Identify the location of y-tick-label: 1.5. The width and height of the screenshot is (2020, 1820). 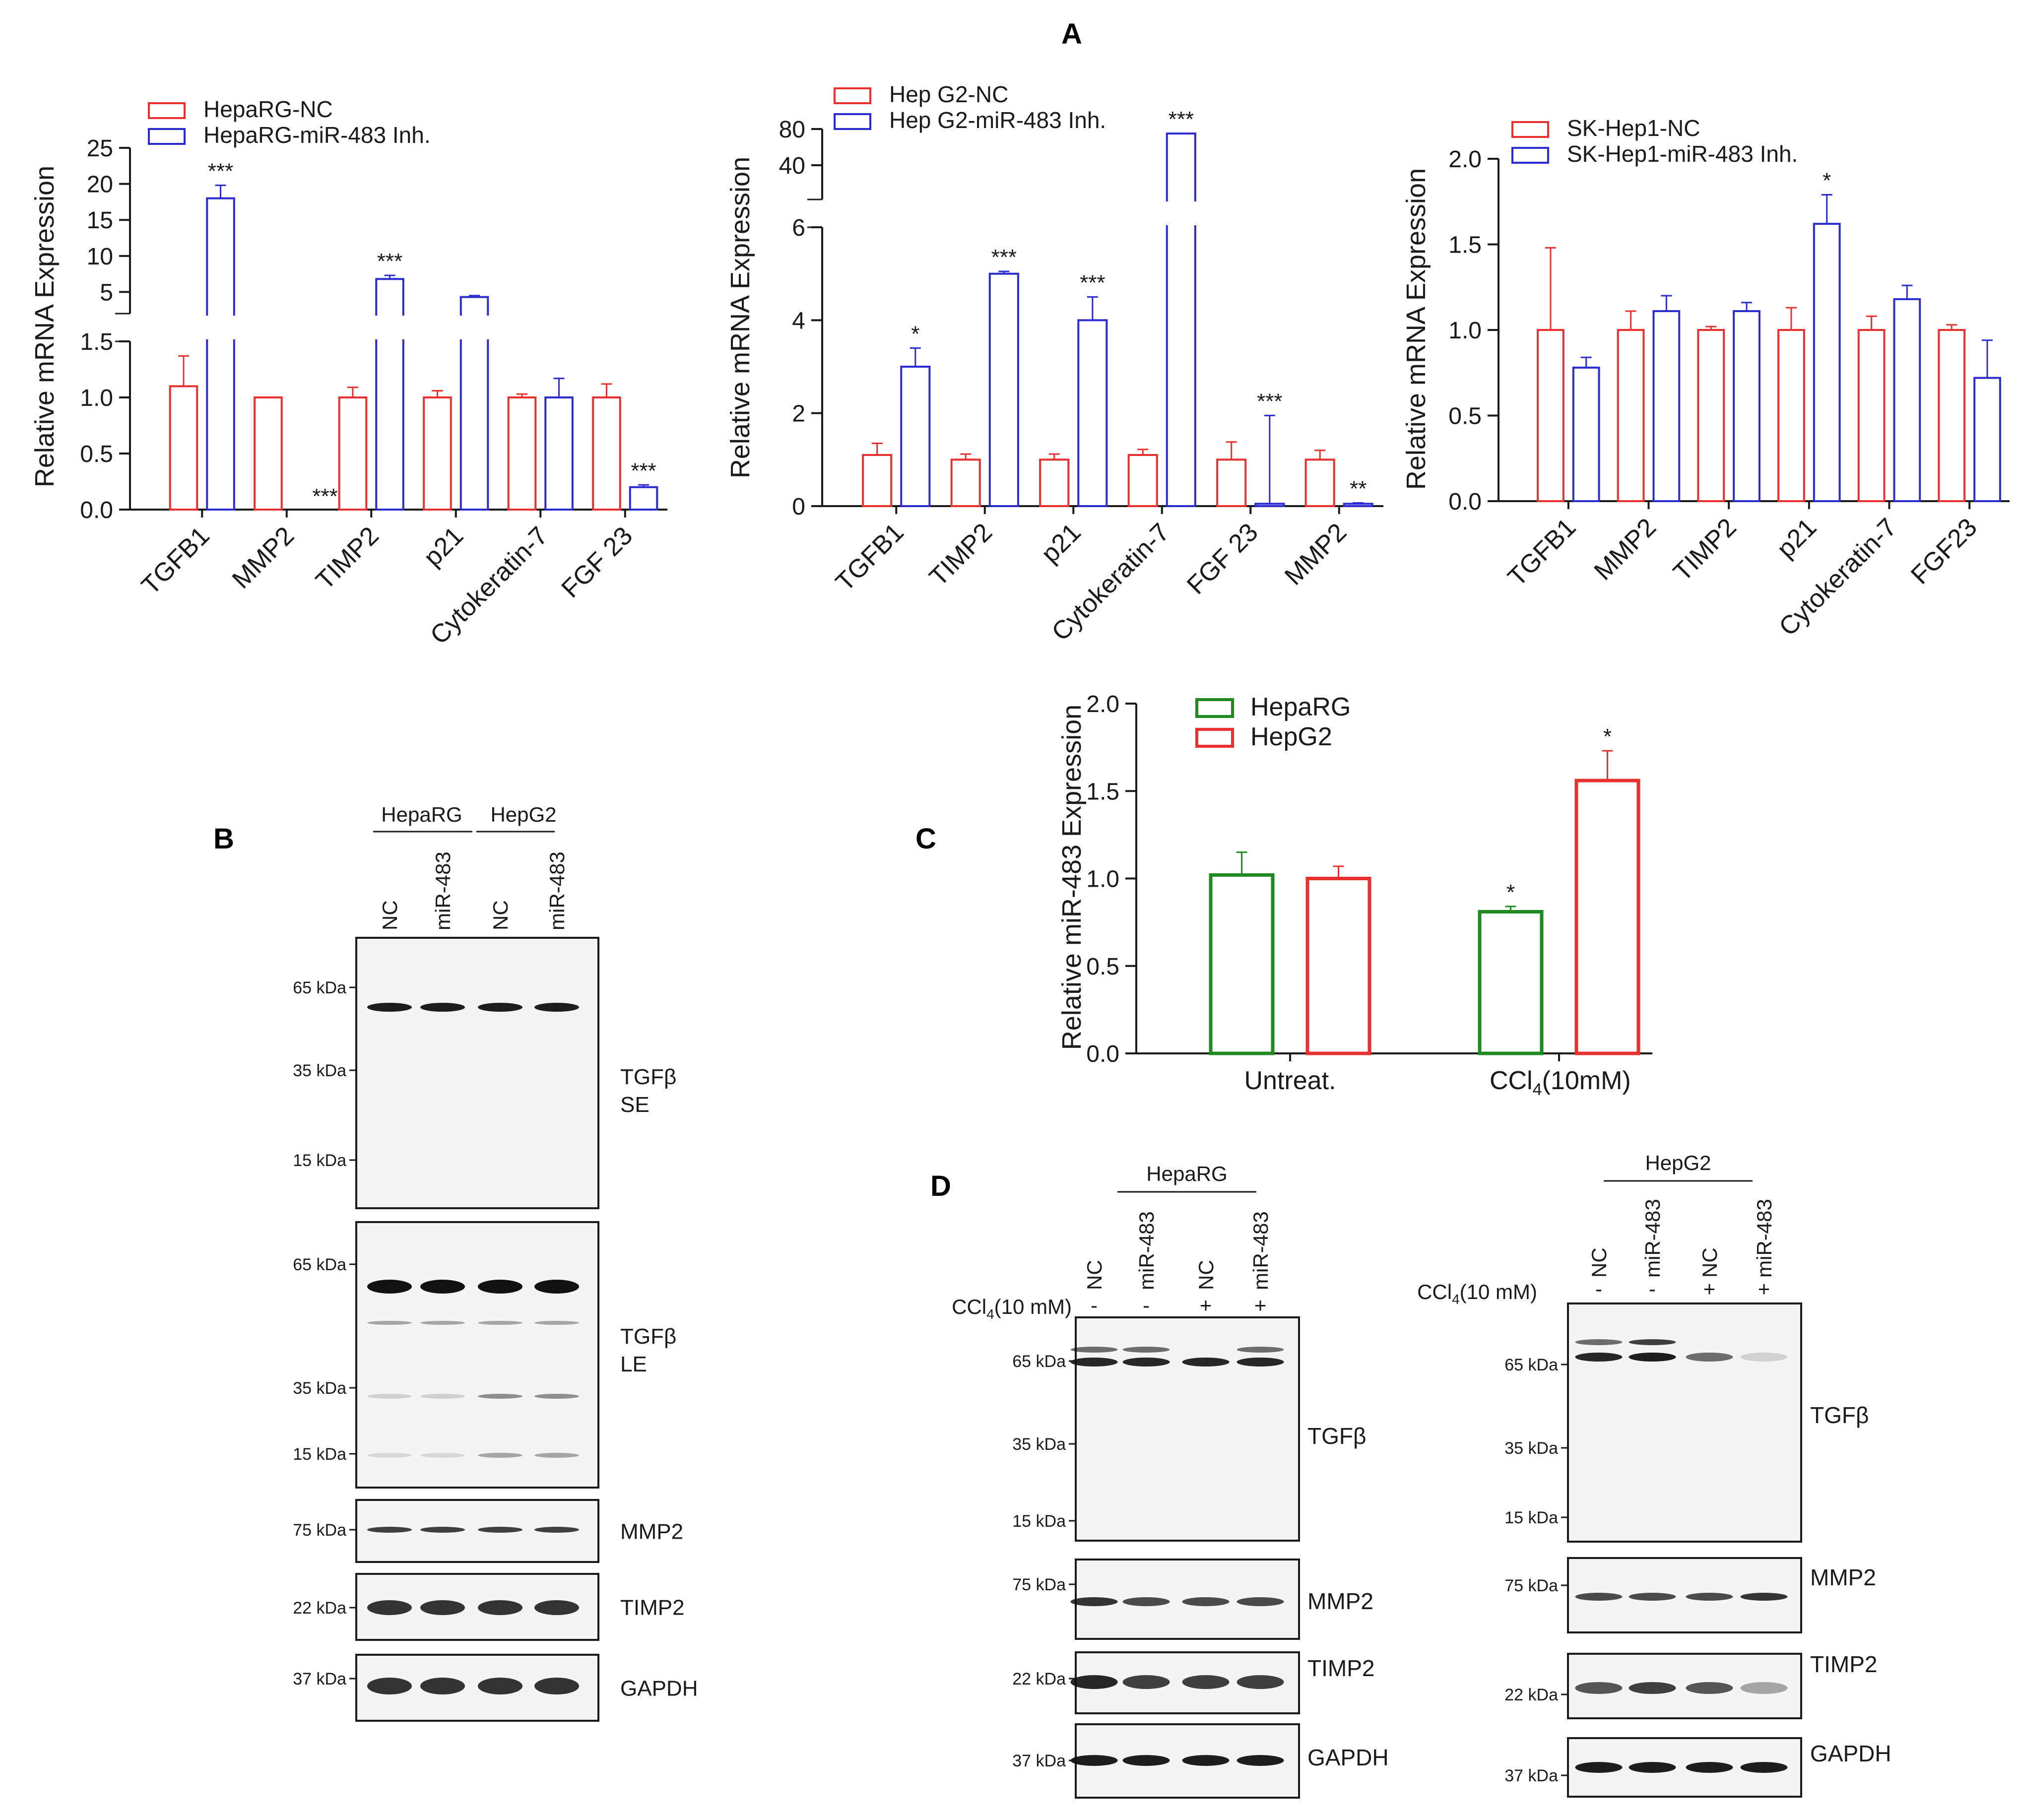
(1102, 792).